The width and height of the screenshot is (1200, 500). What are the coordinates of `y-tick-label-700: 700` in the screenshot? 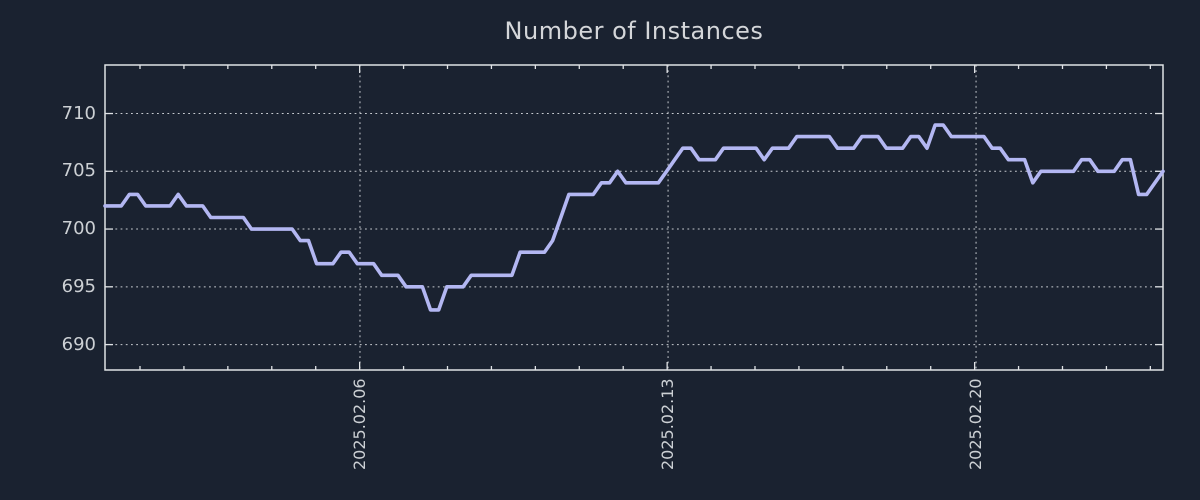 It's located at (78, 229).